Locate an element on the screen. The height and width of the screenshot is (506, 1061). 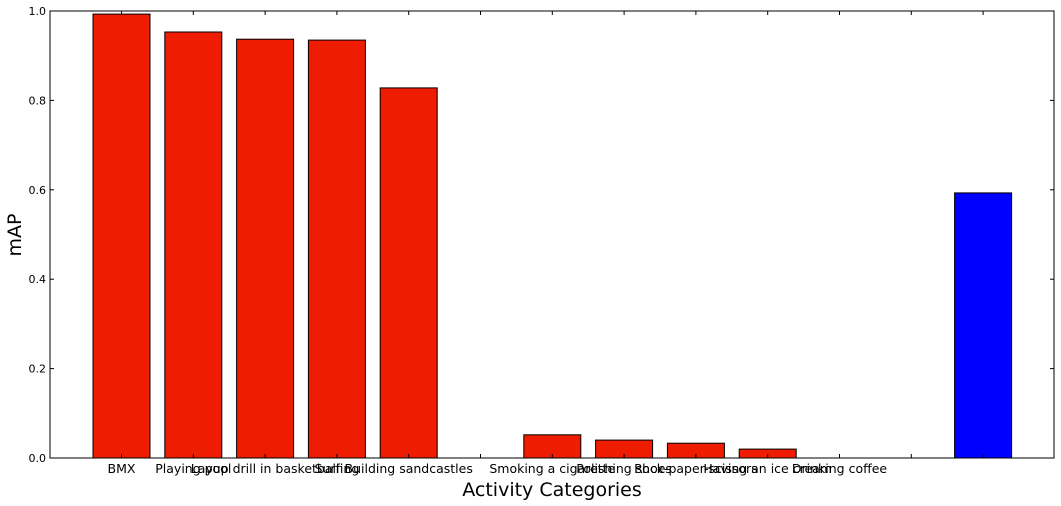
y-tick-label-1: 0.2 is located at coordinates (38, 369).